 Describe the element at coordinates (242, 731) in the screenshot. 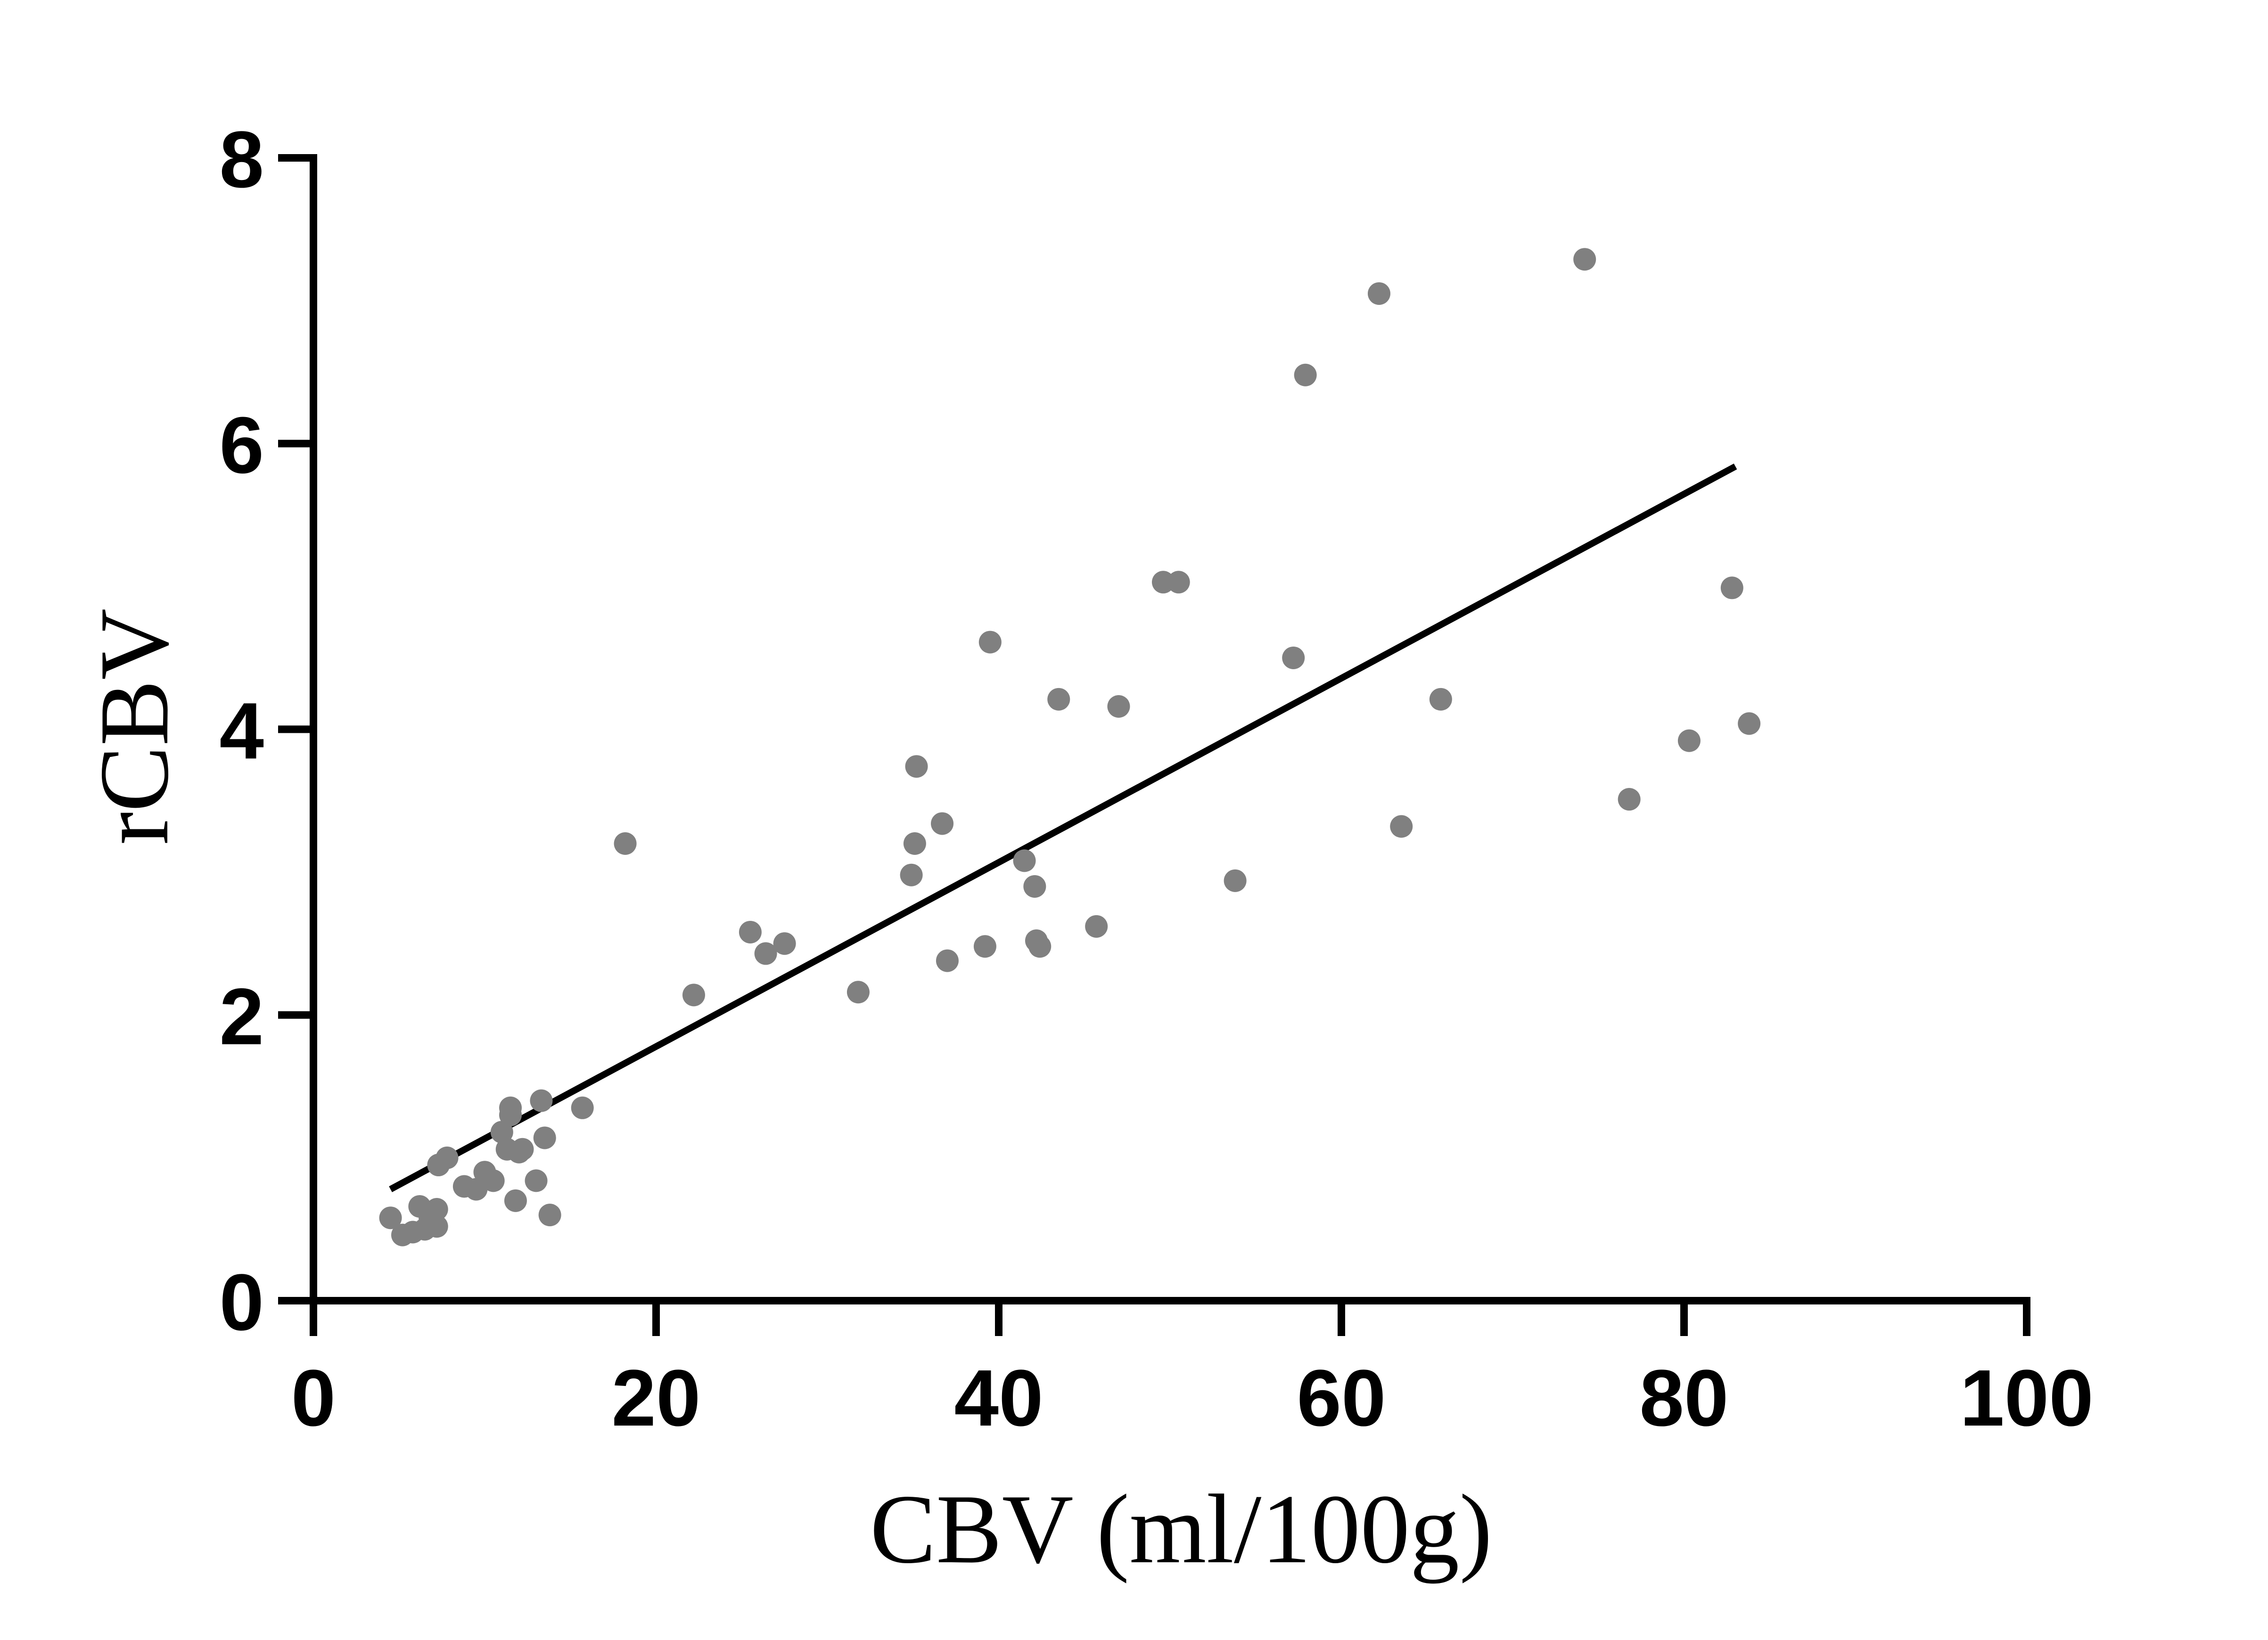

I see `y-tick-label: 4` at that location.